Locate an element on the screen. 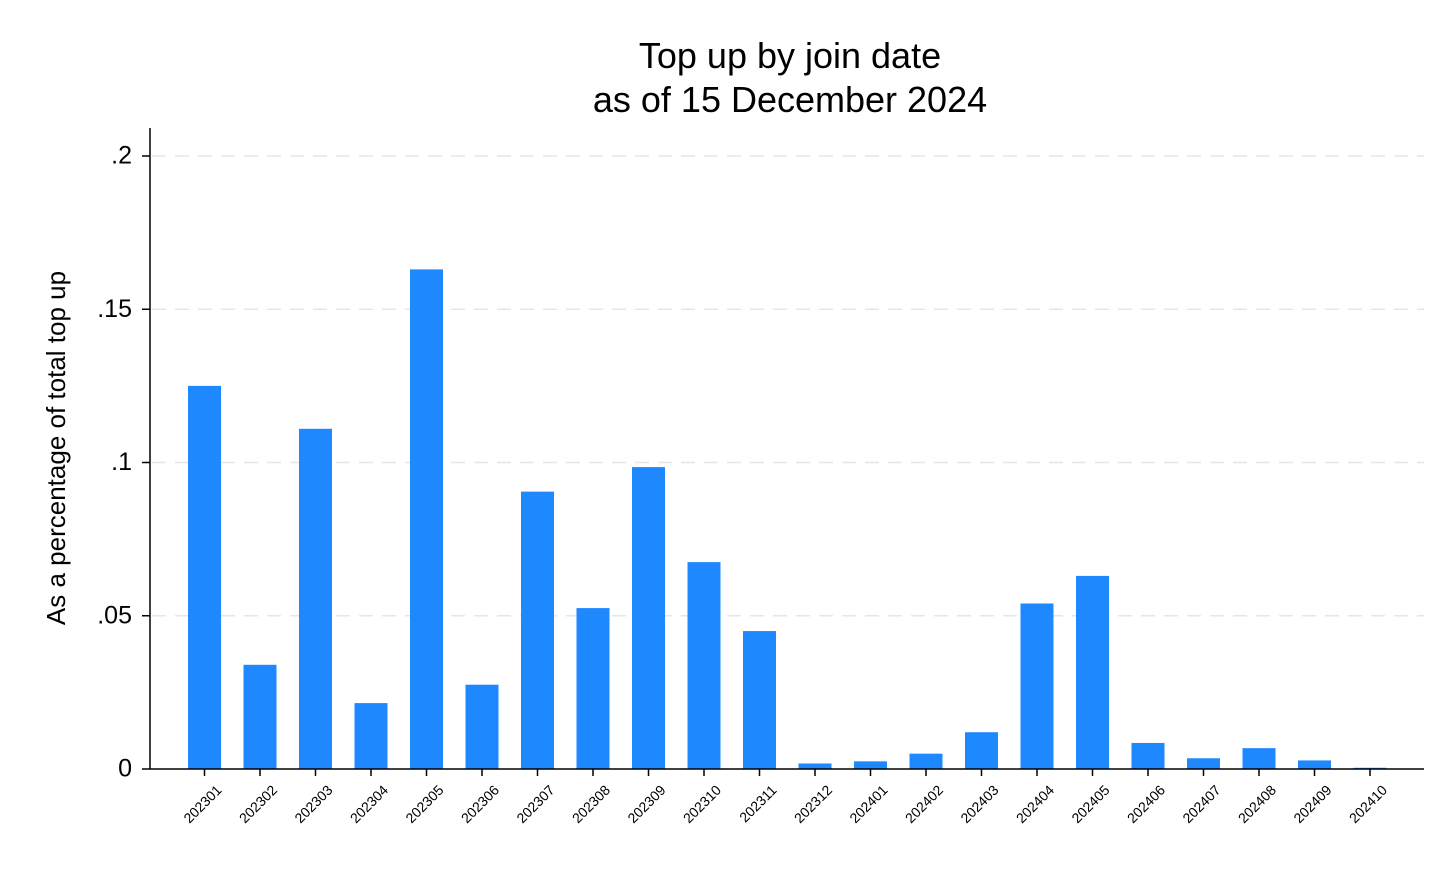 The image size is (1456, 874). y-tick-label-1: .05 is located at coordinates (114, 615).